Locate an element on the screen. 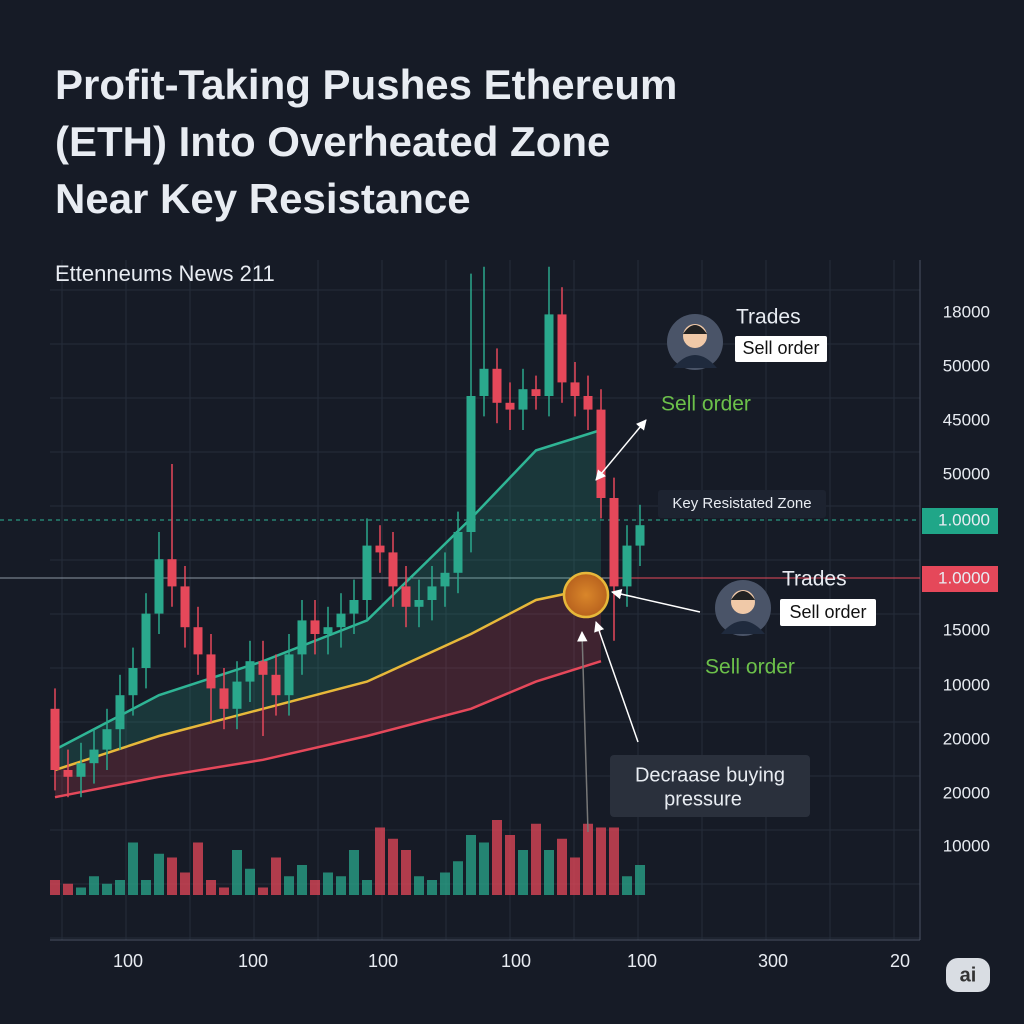  y-axis-label: 10000 is located at coordinates (966, 684).